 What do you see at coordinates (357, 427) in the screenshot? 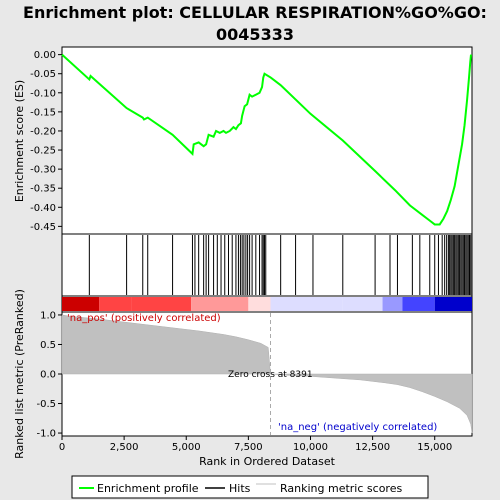
I see `neg-correlated-label: 'na_neg' (negatively correlated)` at bounding box center [357, 427].